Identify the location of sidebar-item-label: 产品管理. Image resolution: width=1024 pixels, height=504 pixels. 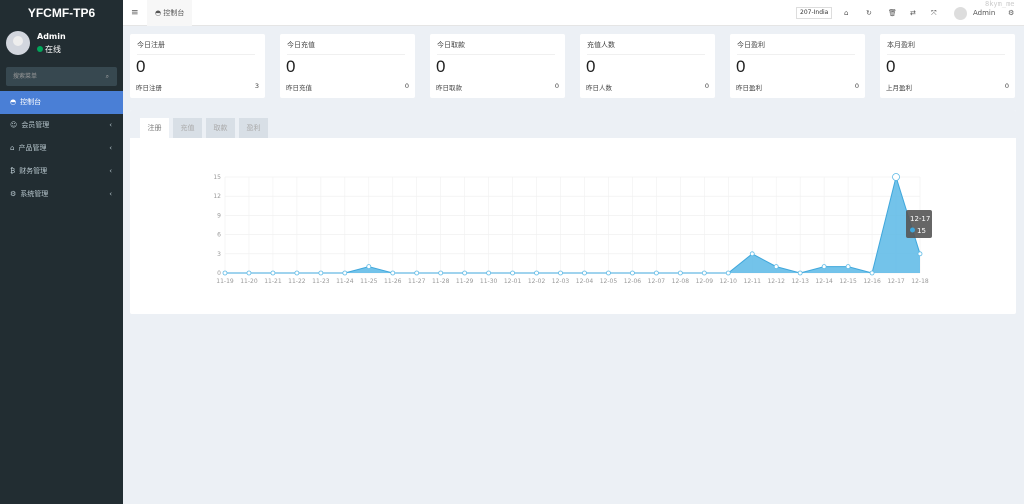
(32, 148).